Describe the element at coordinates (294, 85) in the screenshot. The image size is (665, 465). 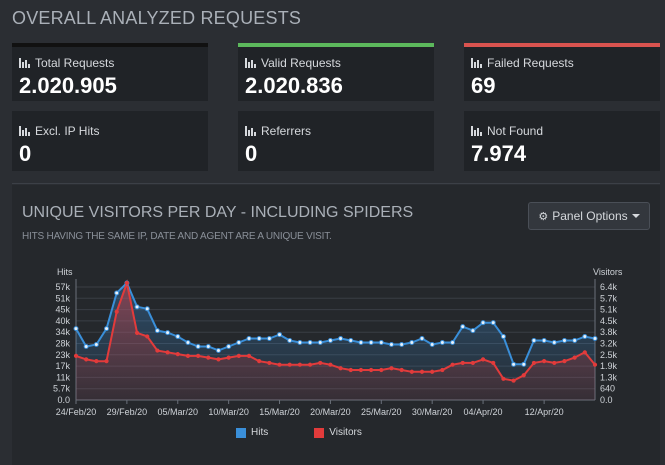
I see `card-value: 2.020.836` at that location.